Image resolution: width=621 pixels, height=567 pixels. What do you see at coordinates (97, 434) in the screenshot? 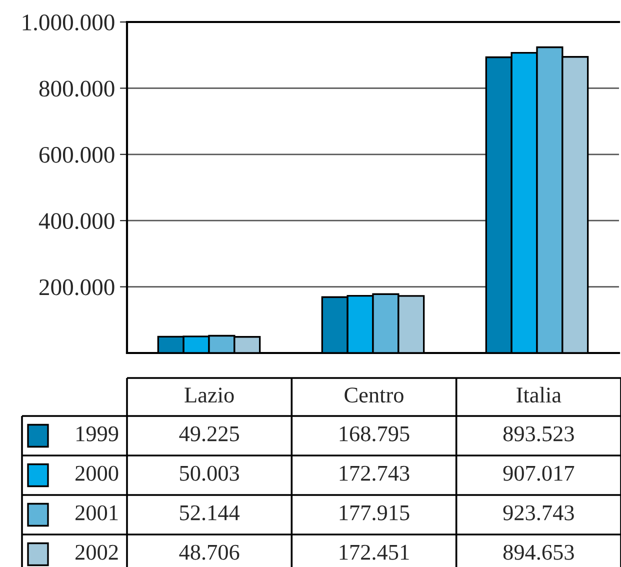
I see `legend-label: 1999` at bounding box center [97, 434].